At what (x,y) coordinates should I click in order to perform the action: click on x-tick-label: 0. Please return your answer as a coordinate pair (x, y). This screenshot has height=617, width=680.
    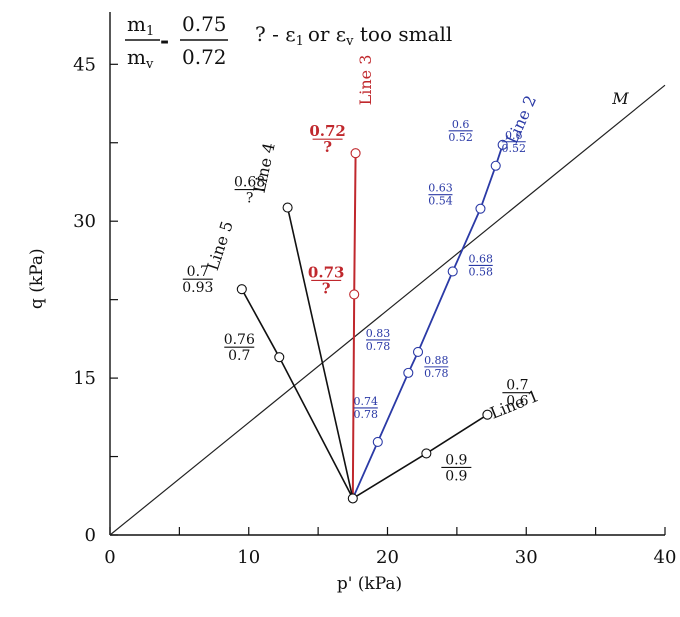
    Looking at the image, I should click on (109, 557).